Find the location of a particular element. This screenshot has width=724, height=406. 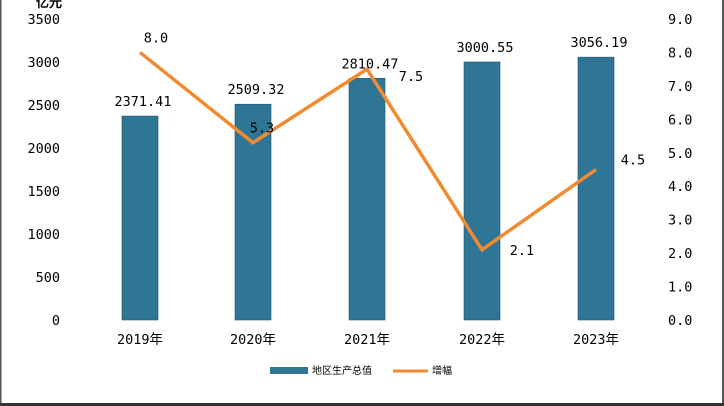

y-left-tick-label: 3500 is located at coordinates (43, 20).